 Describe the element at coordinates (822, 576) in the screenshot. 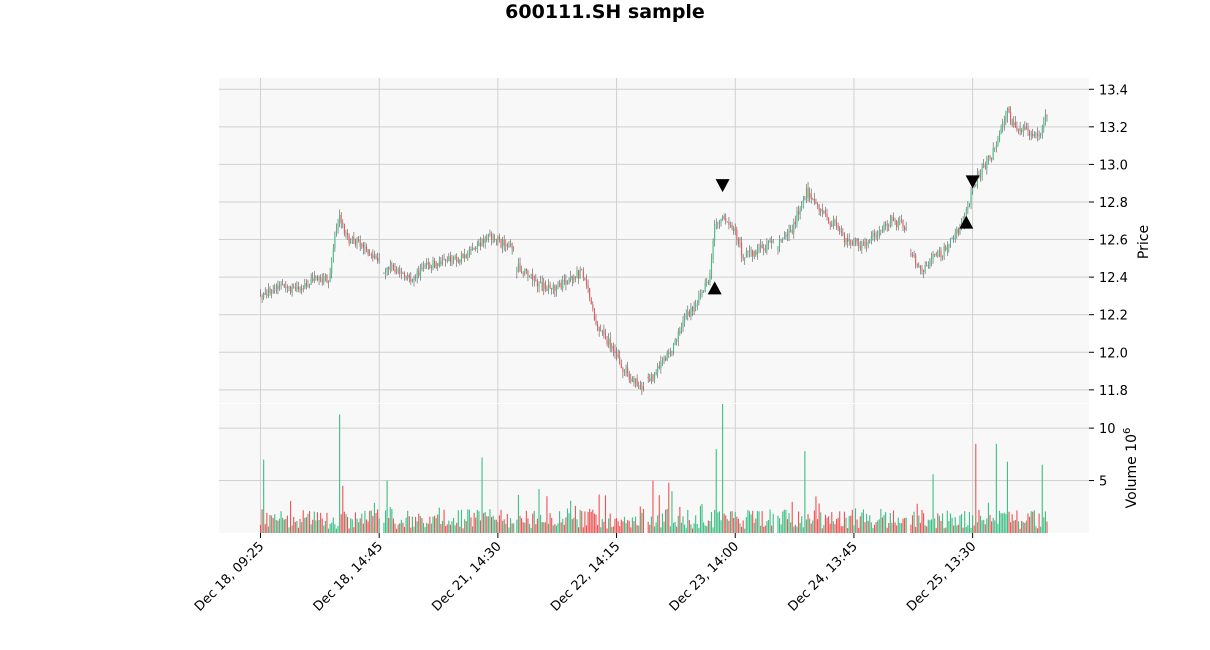

I see `xtick-label: Dec 24, 13:45` at that location.